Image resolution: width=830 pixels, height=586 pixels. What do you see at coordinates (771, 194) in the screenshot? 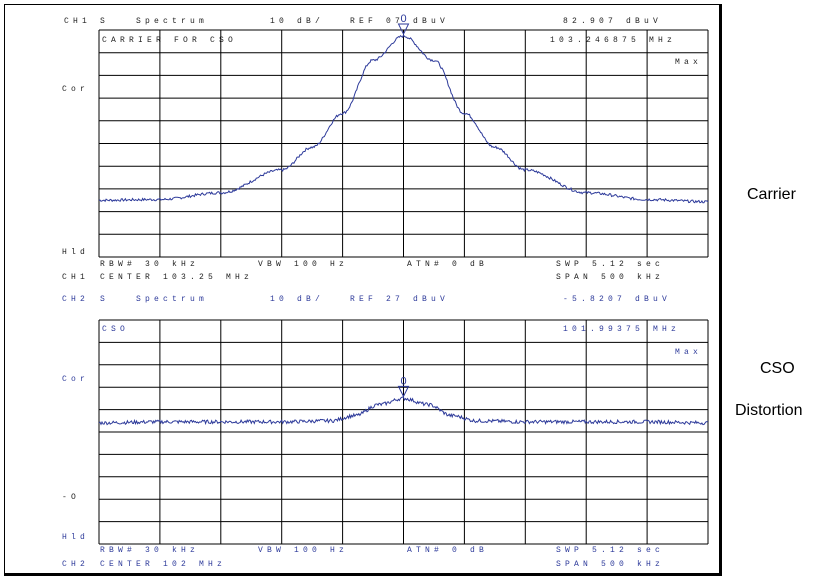
I see `side-label-carrier: Carrier` at bounding box center [771, 194].